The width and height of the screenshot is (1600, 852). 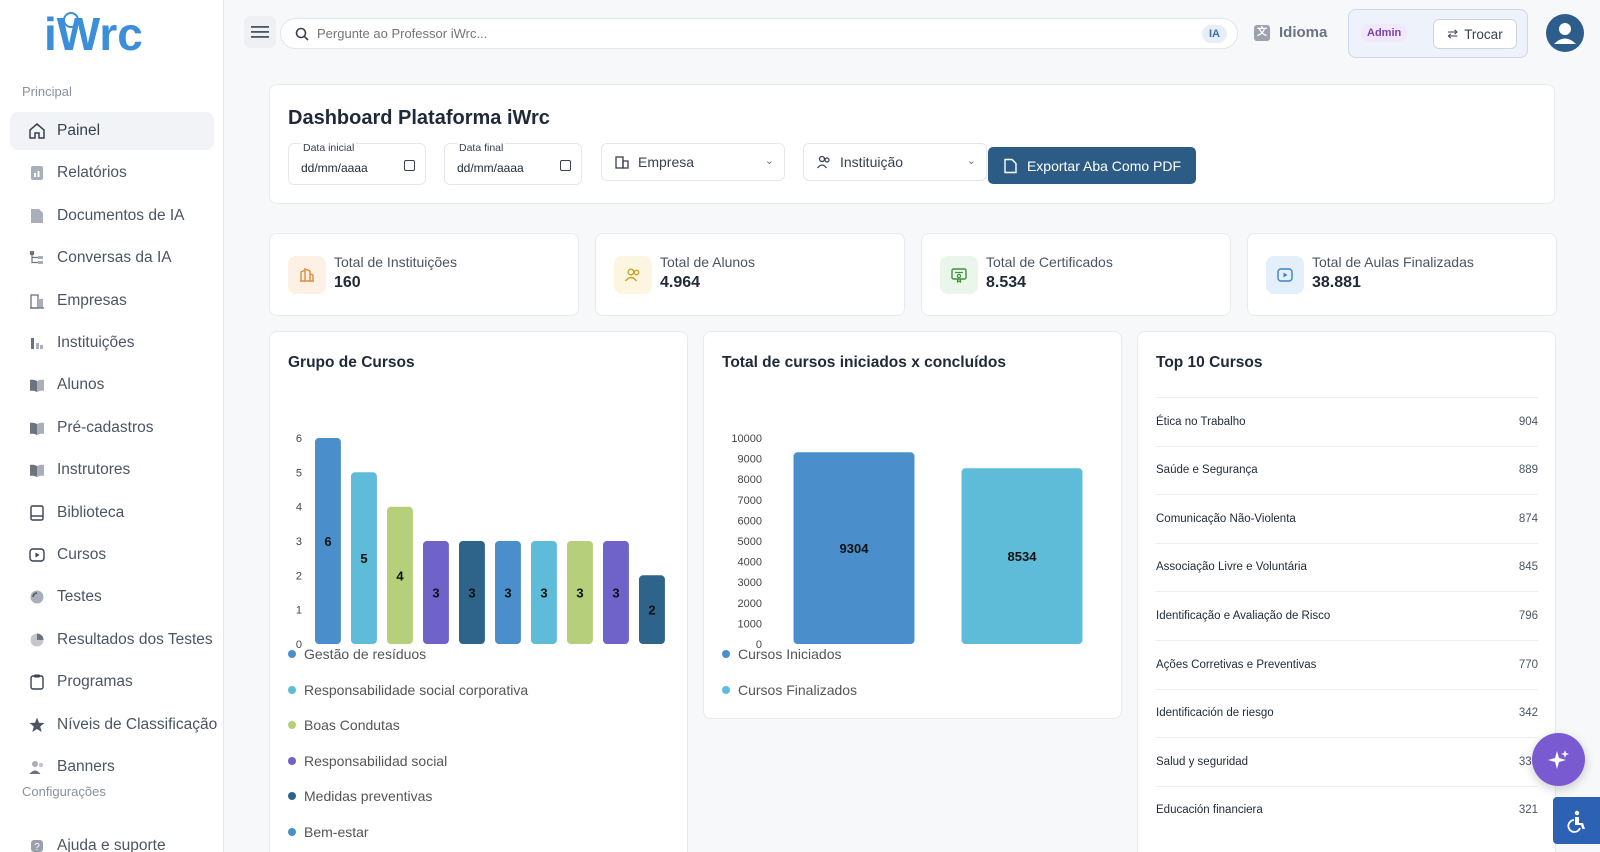 I want to click on date-start-value: dd/mm/aaaa, so click(x=334, y=168).